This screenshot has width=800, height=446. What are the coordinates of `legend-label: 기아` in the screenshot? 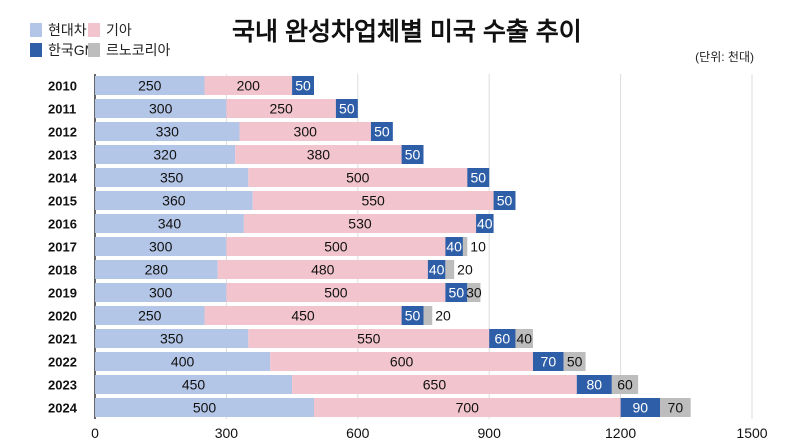 It's located at (119, 30).